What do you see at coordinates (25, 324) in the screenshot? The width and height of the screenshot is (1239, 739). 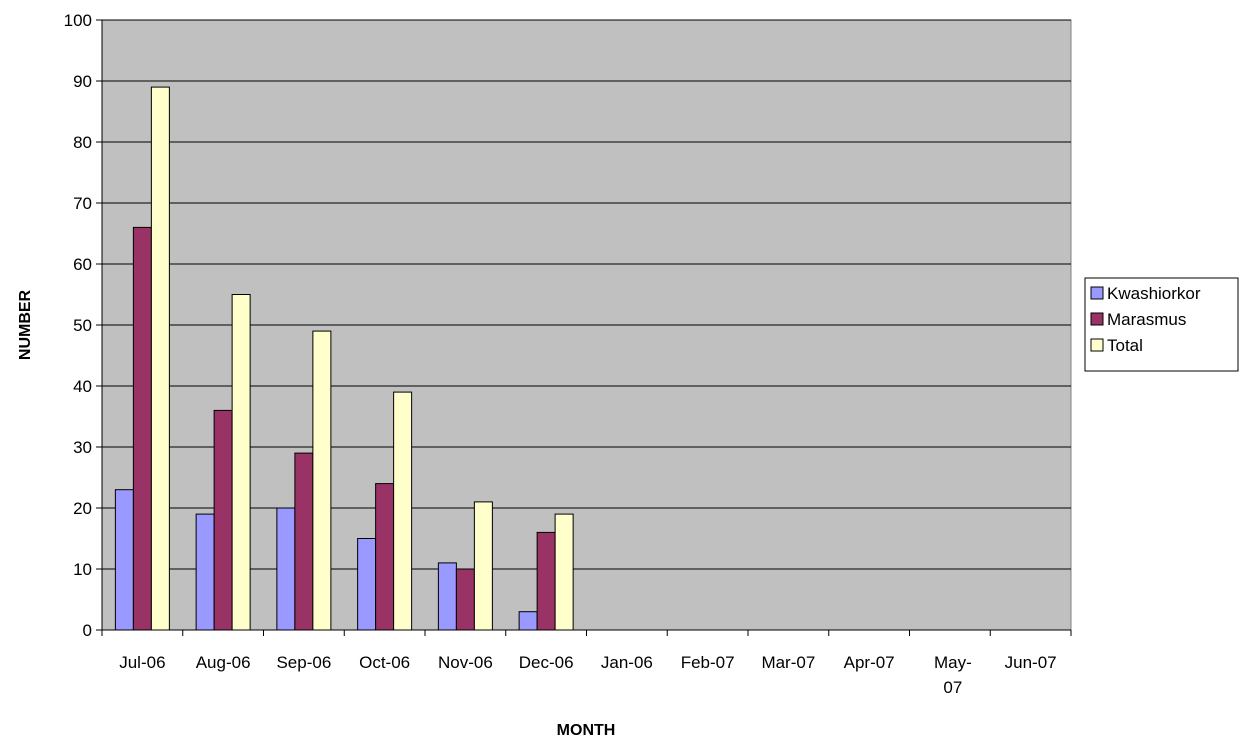 I see `y-axis-title: NUMBER` at bounding box center [25, 324].